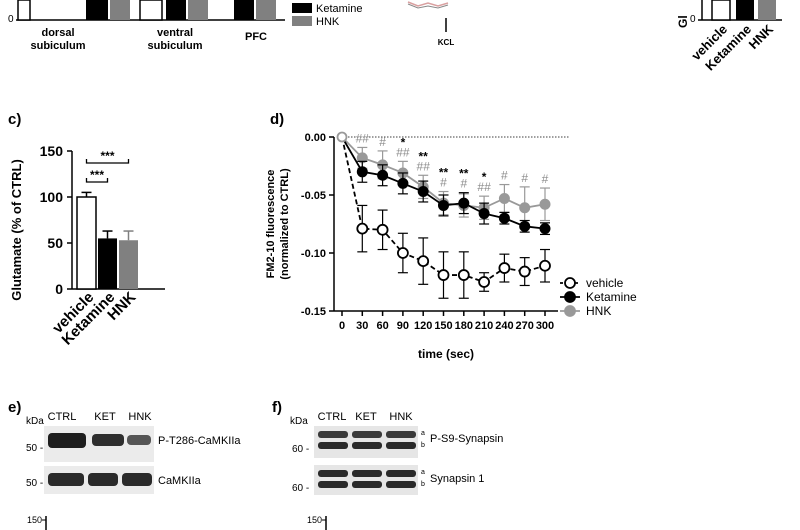 The height and width of the screenshot is (530, 800). I want to click on panel-c-significance: *** ***, so click(107, 166).